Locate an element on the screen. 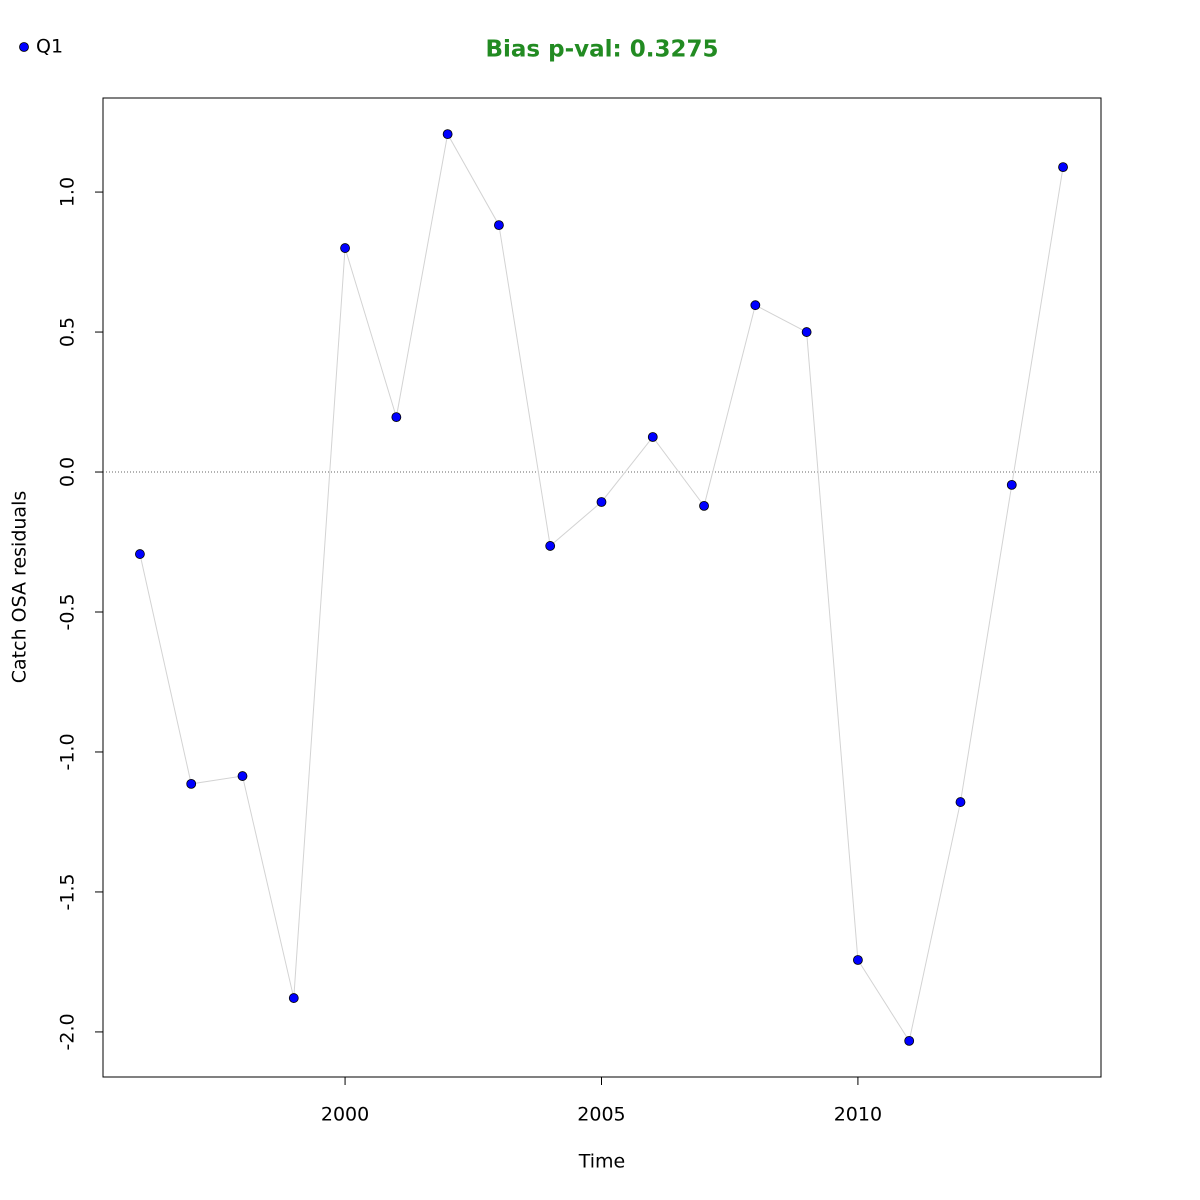  x-axis-label: Time is located at coordinates (602, 1162).